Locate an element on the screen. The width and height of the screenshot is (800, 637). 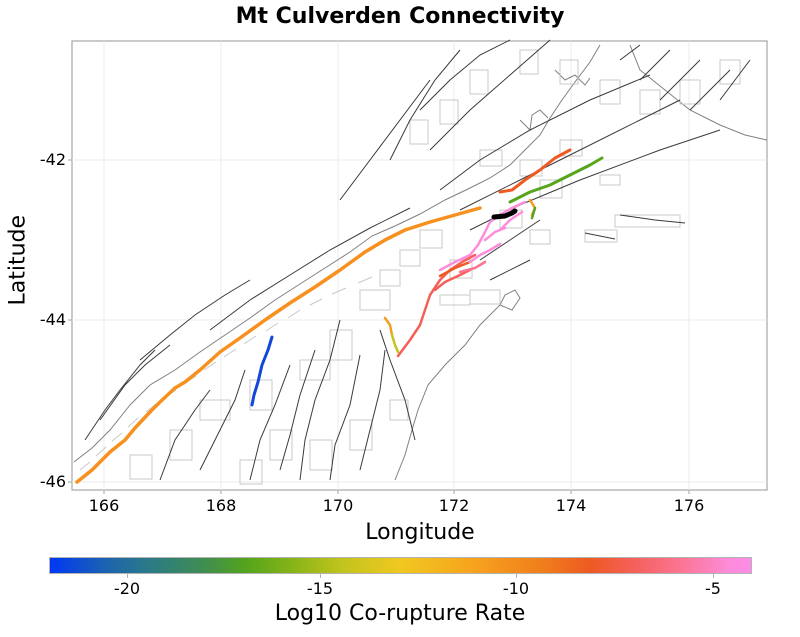
clarence-rupture is located at coordinates (556, 180).